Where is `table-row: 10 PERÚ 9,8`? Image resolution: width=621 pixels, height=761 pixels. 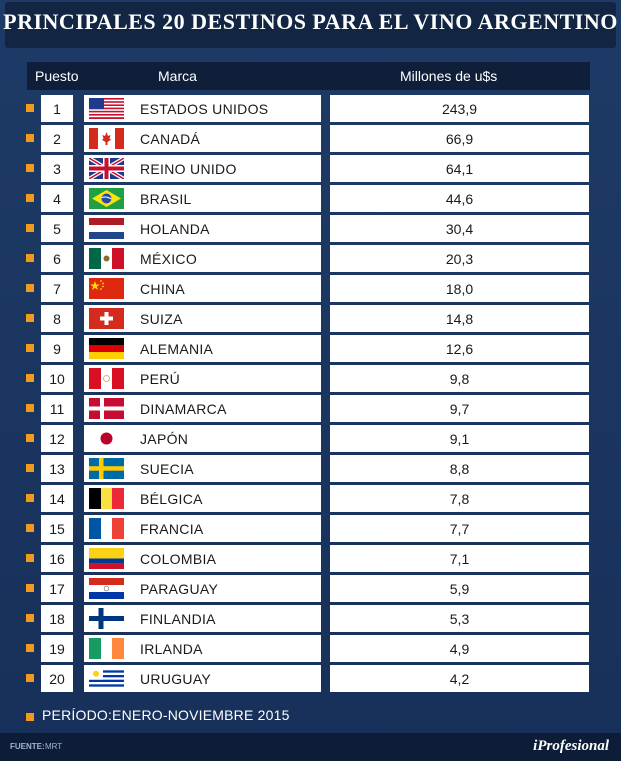
table-row: 10 PERÚ 9,8 is located at coordinates (310, 378).